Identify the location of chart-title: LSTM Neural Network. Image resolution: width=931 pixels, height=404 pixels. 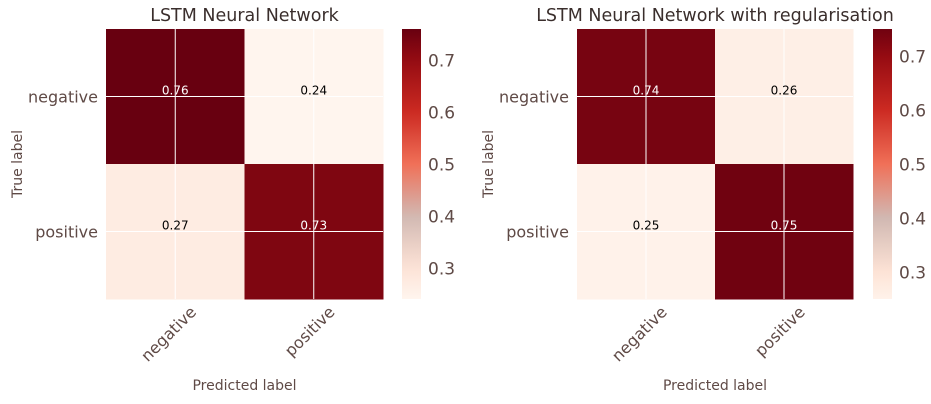
(244, 16).